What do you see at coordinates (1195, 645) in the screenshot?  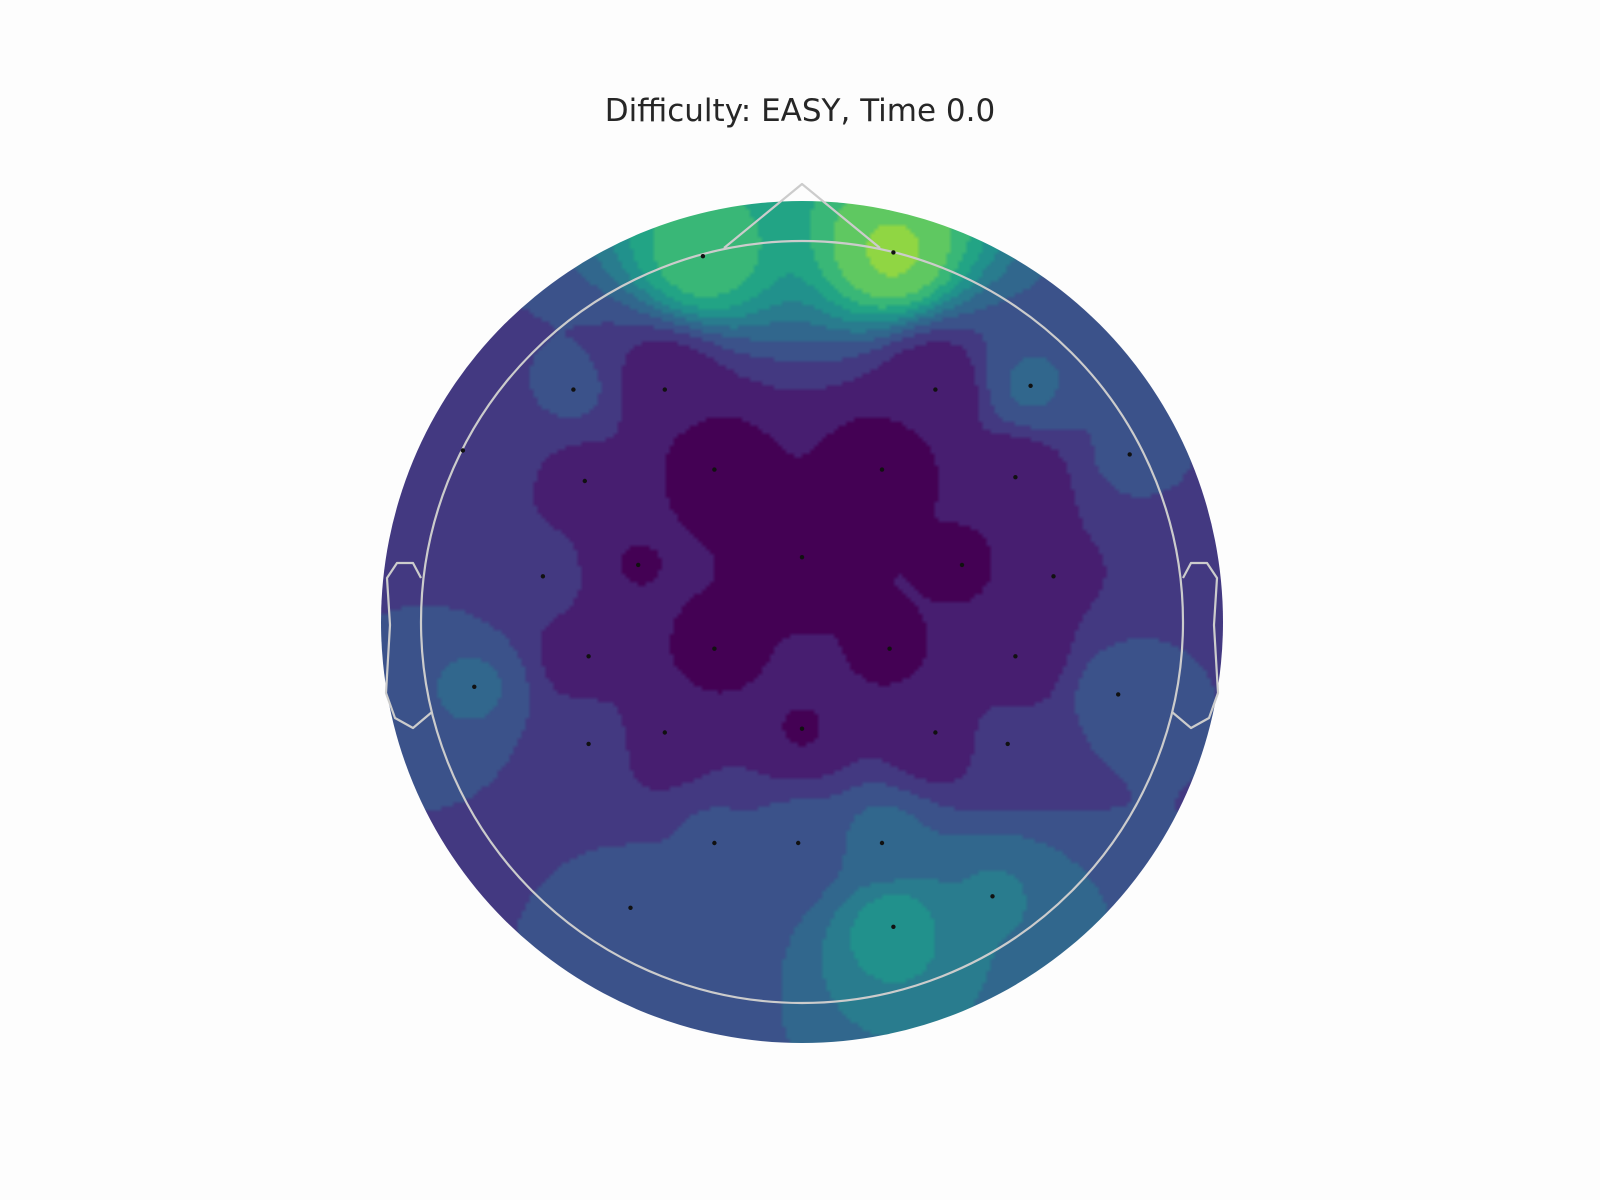 I see `right-ear-outline` at bounding box center [1195, 645].